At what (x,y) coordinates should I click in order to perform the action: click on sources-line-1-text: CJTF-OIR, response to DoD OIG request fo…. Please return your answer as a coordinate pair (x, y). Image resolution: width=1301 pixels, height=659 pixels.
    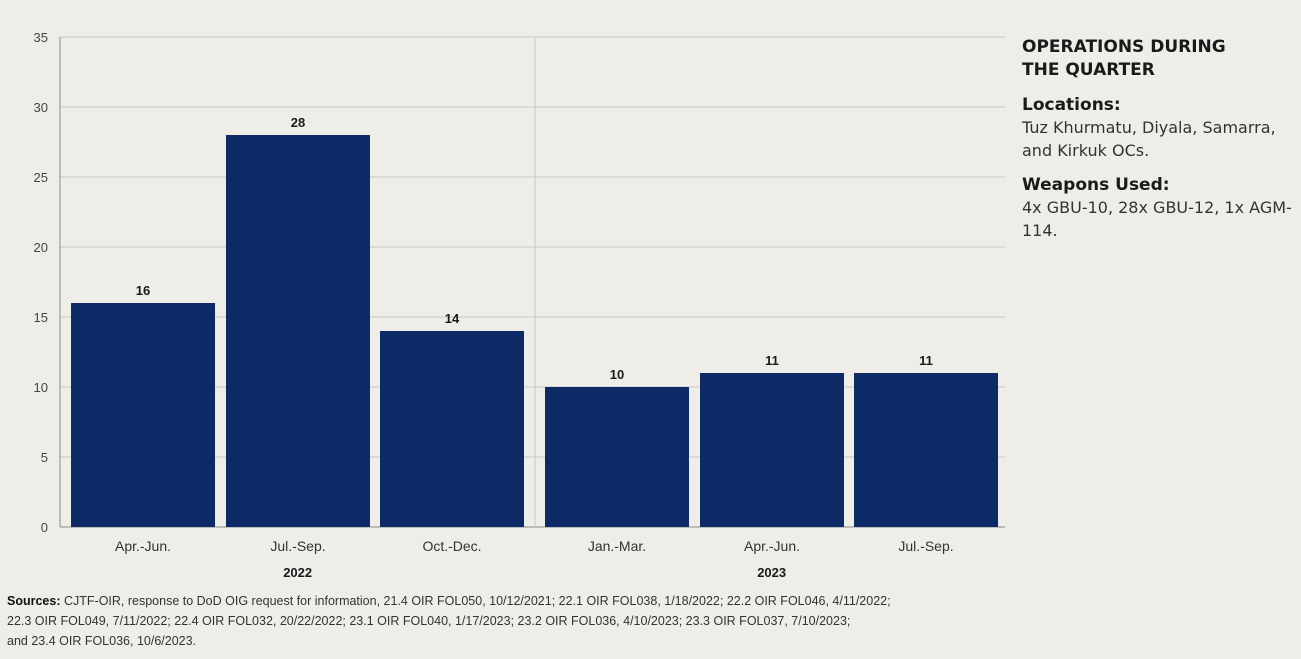
    Looking at the image, I should click on (477, 601).